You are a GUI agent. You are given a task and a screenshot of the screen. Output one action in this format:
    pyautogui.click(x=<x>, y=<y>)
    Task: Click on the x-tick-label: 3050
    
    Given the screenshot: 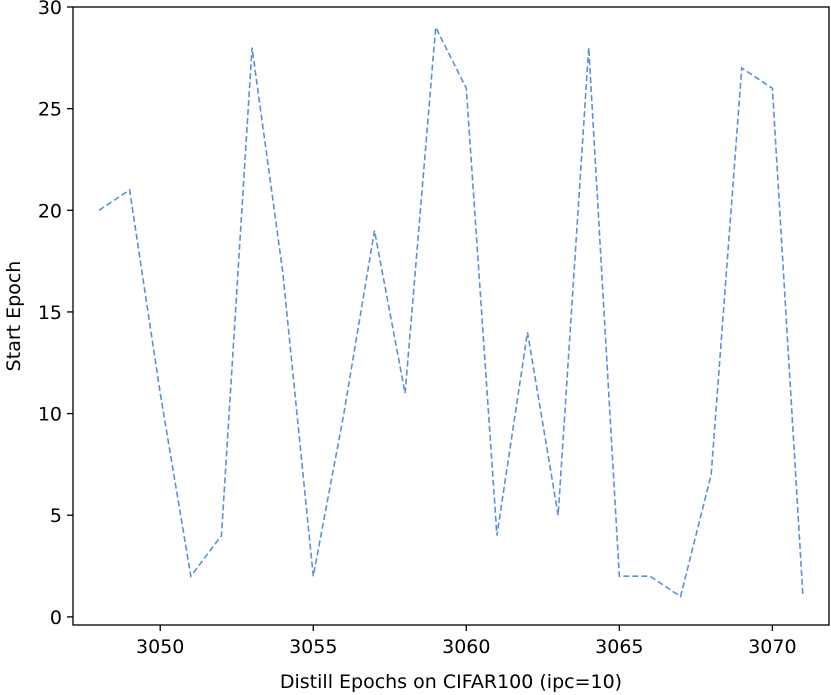 What is the action you would take?
    pyautogui.click(x=160, y=647)
    